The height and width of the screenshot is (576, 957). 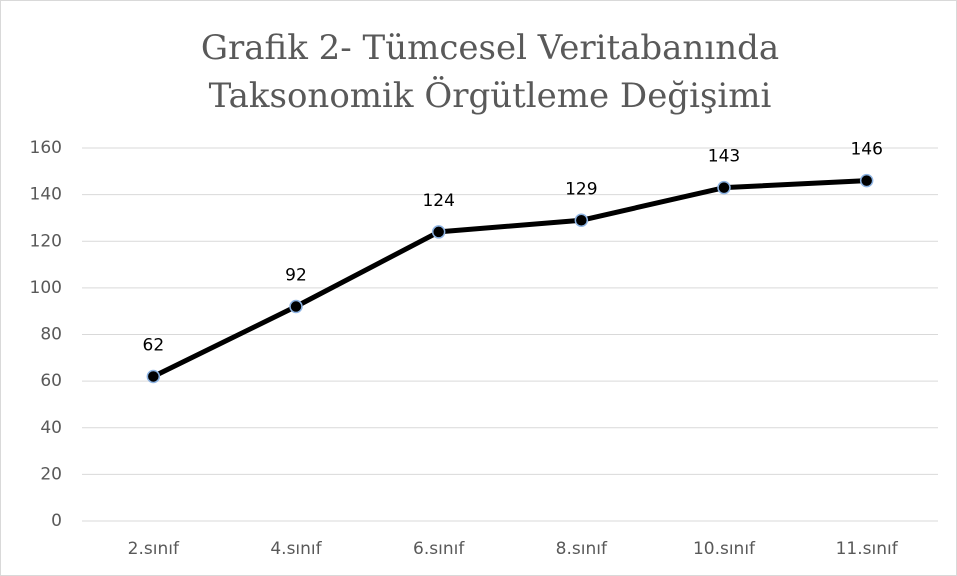 I want to click on y-tick-label: 80, so click(x=51, y=335).